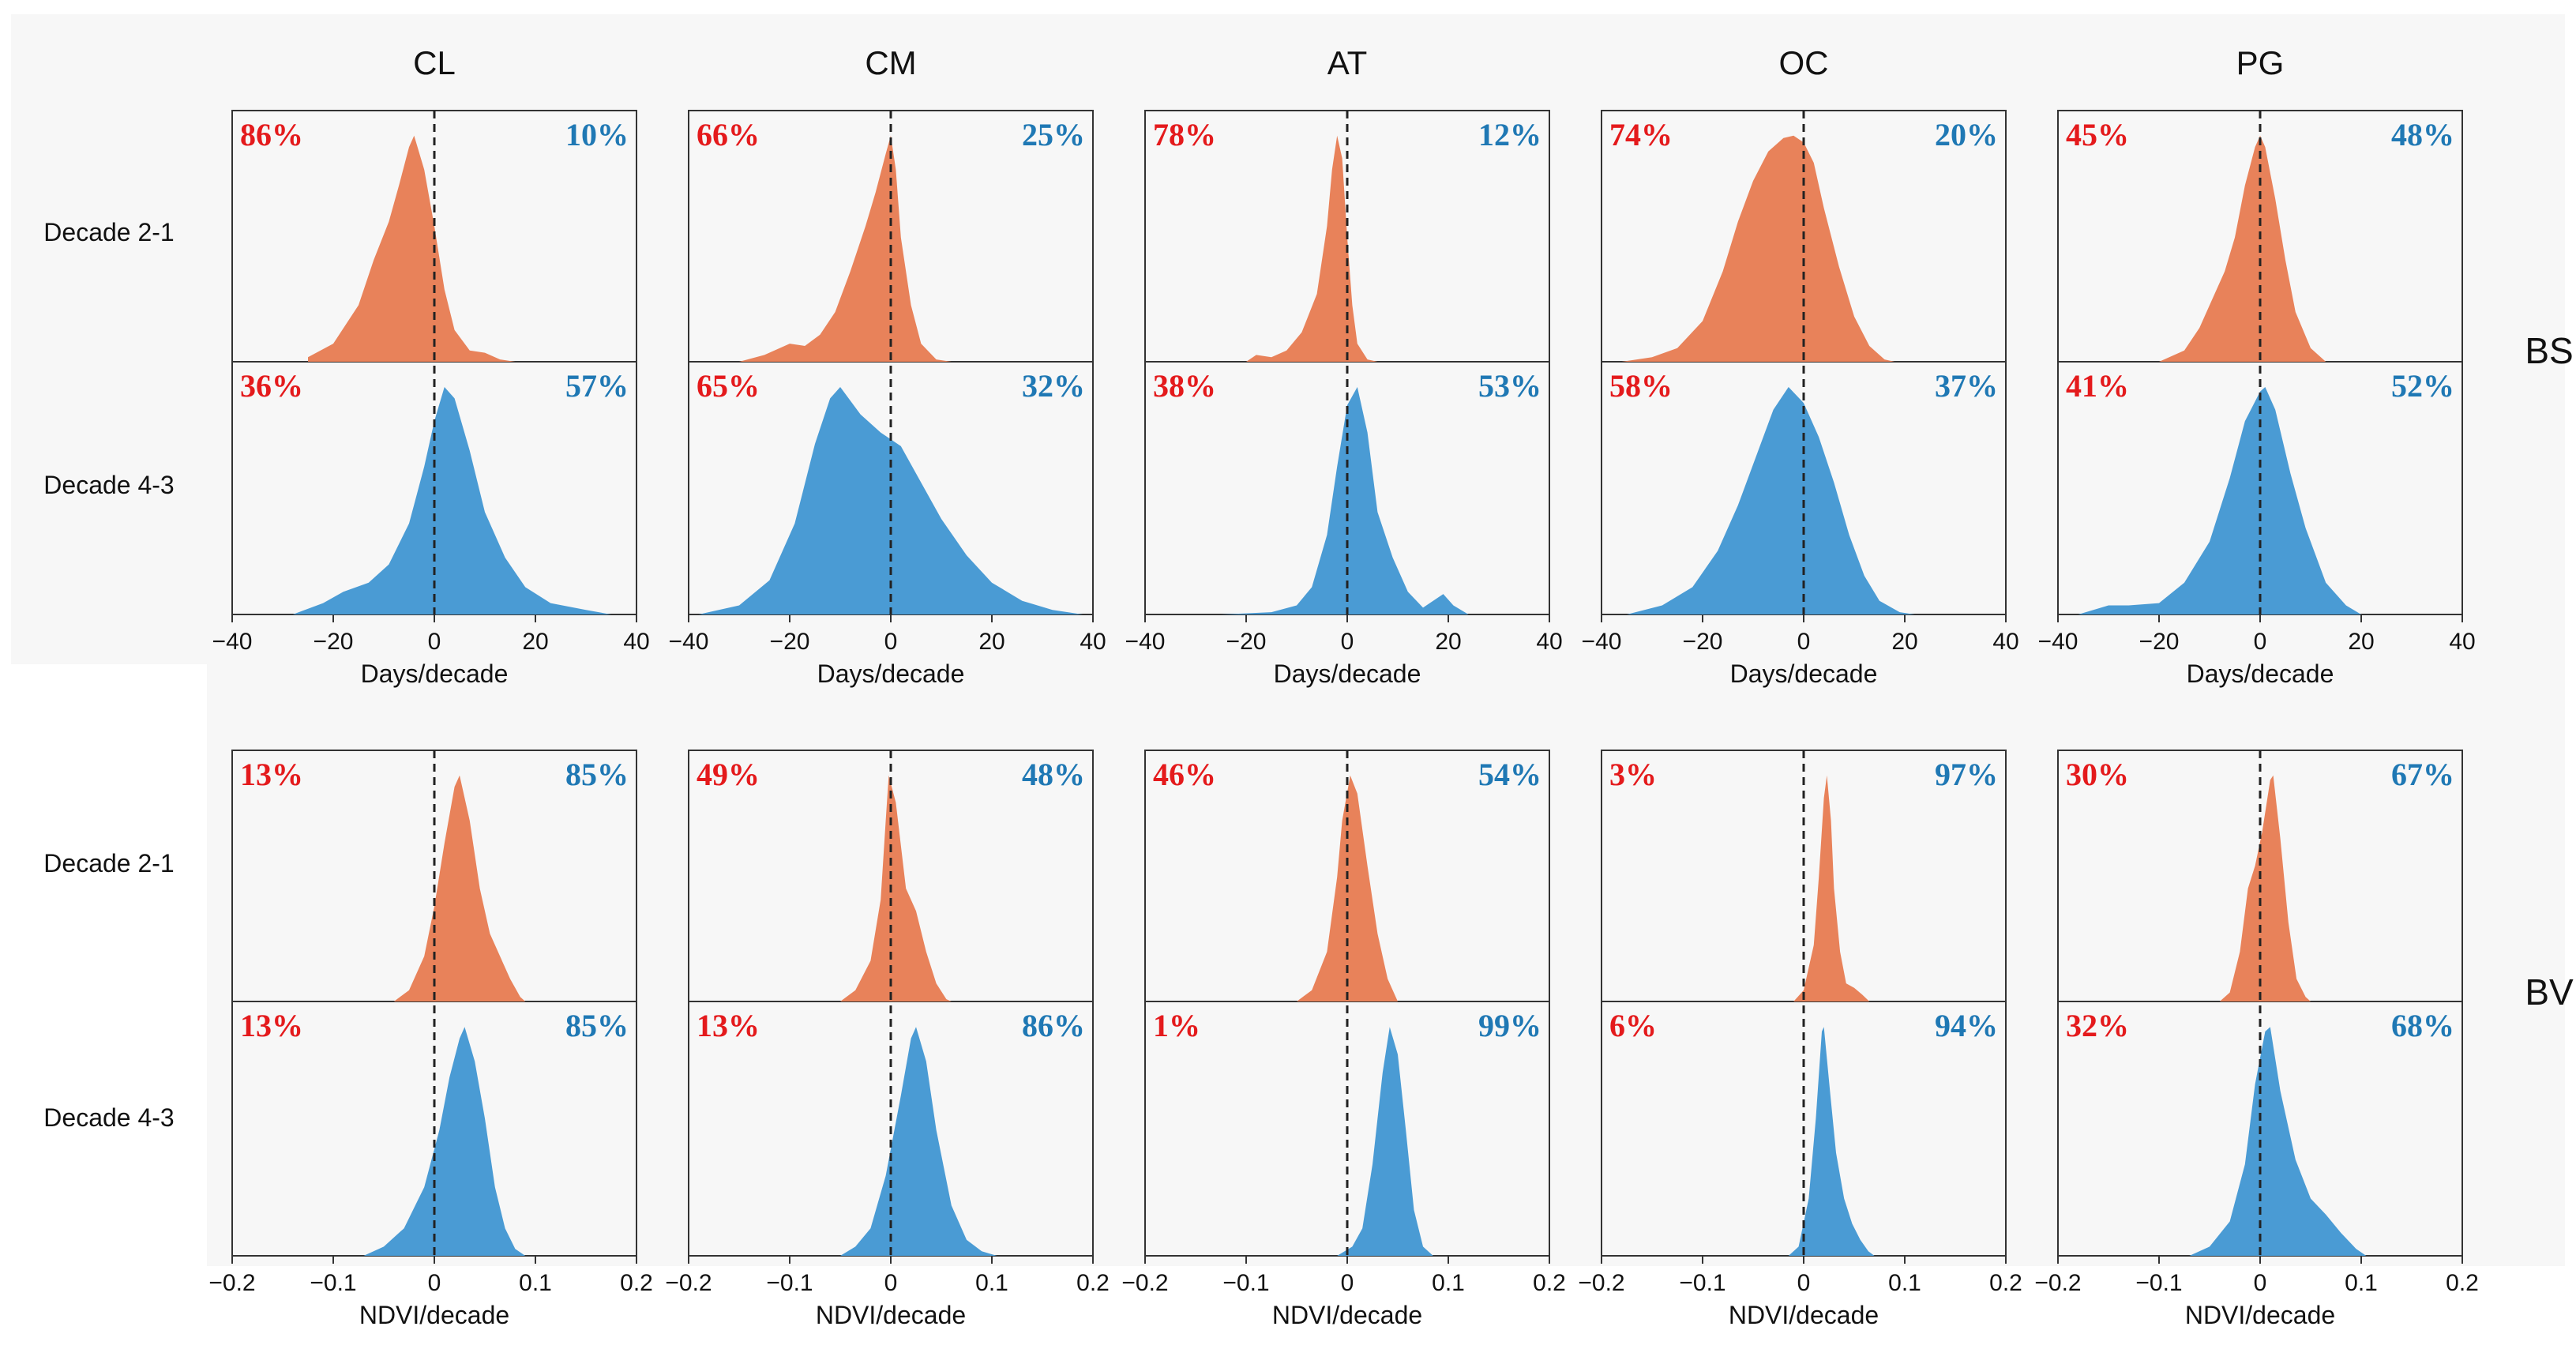  Describe the element at coordinates (2422, 1025) in the screenshot. I see `positive-share-label: 68%` at that location.